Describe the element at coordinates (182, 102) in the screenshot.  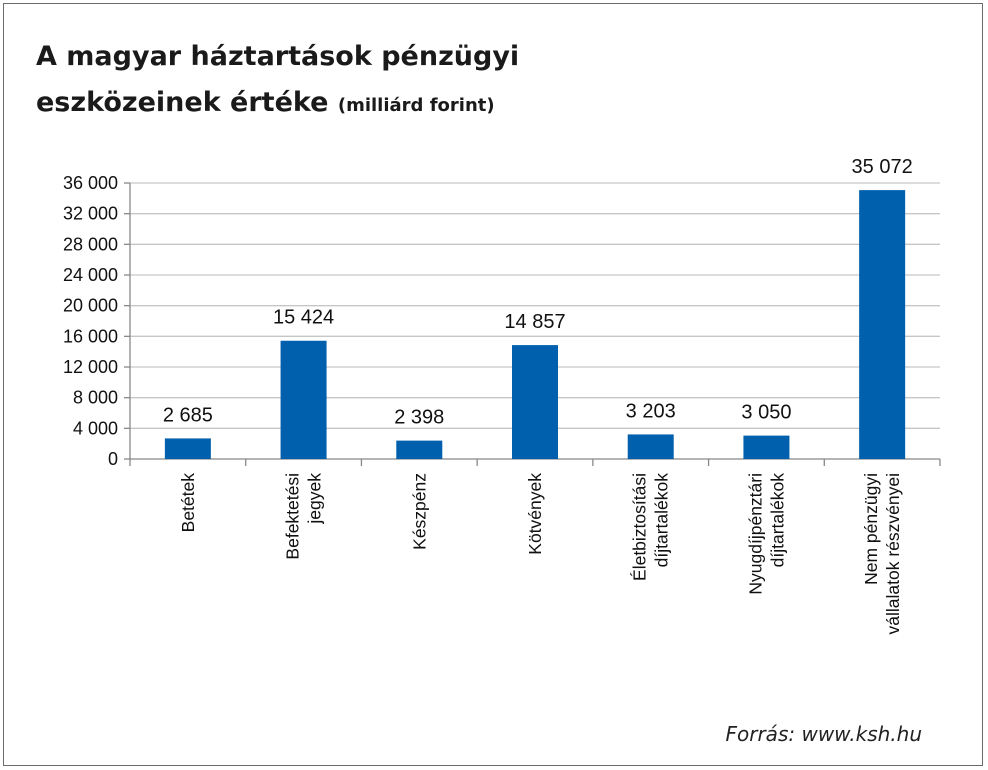
I see `title-main-text: eszközeinek értéke` at that location.